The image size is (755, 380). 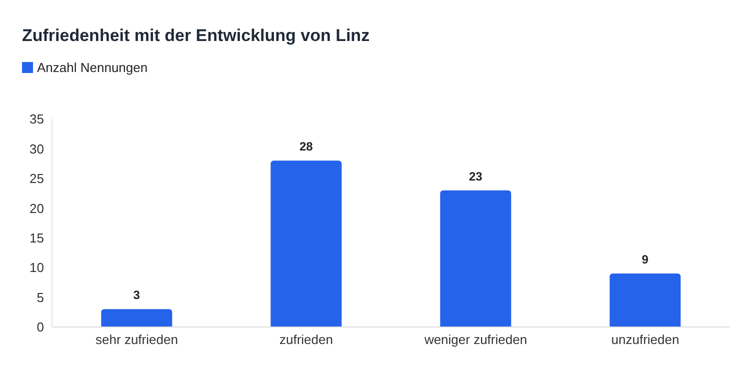 I want to click on data-label: 28, so click(x=306, y=147).